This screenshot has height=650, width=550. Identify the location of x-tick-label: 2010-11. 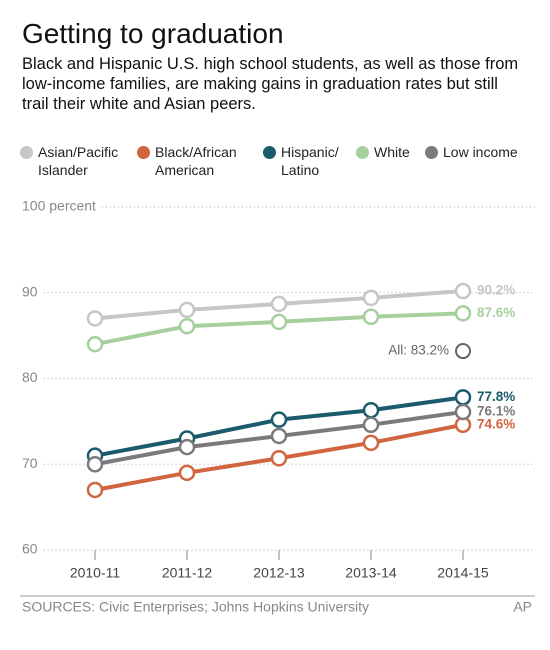
(95, 573).